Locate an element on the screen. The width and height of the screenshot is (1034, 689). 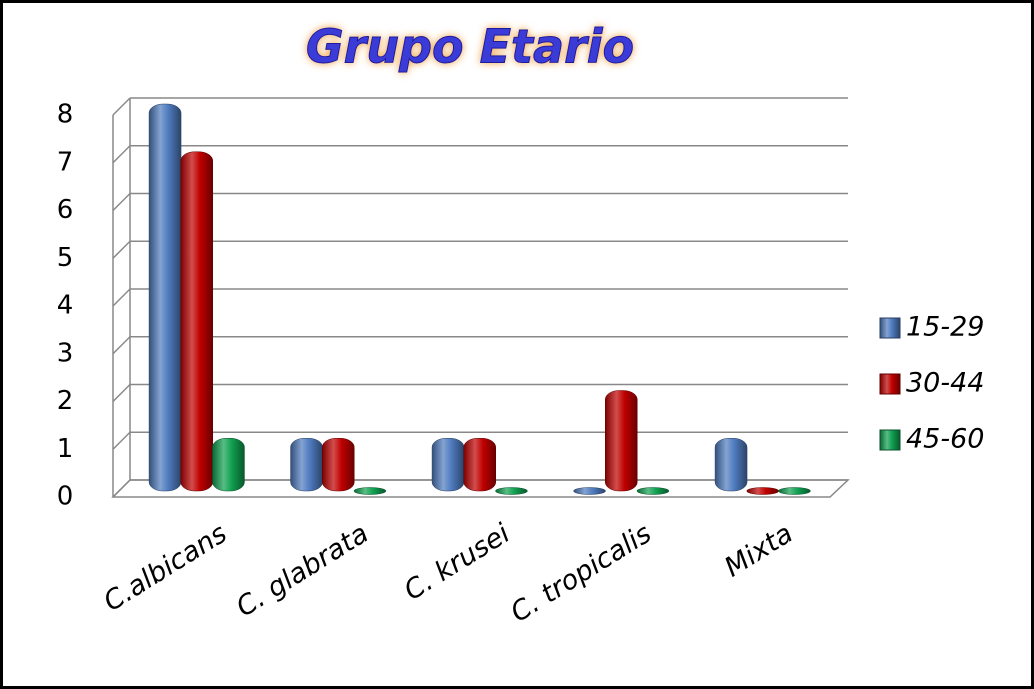
y-tick-label: 7 is located at coordinates (65, 162).